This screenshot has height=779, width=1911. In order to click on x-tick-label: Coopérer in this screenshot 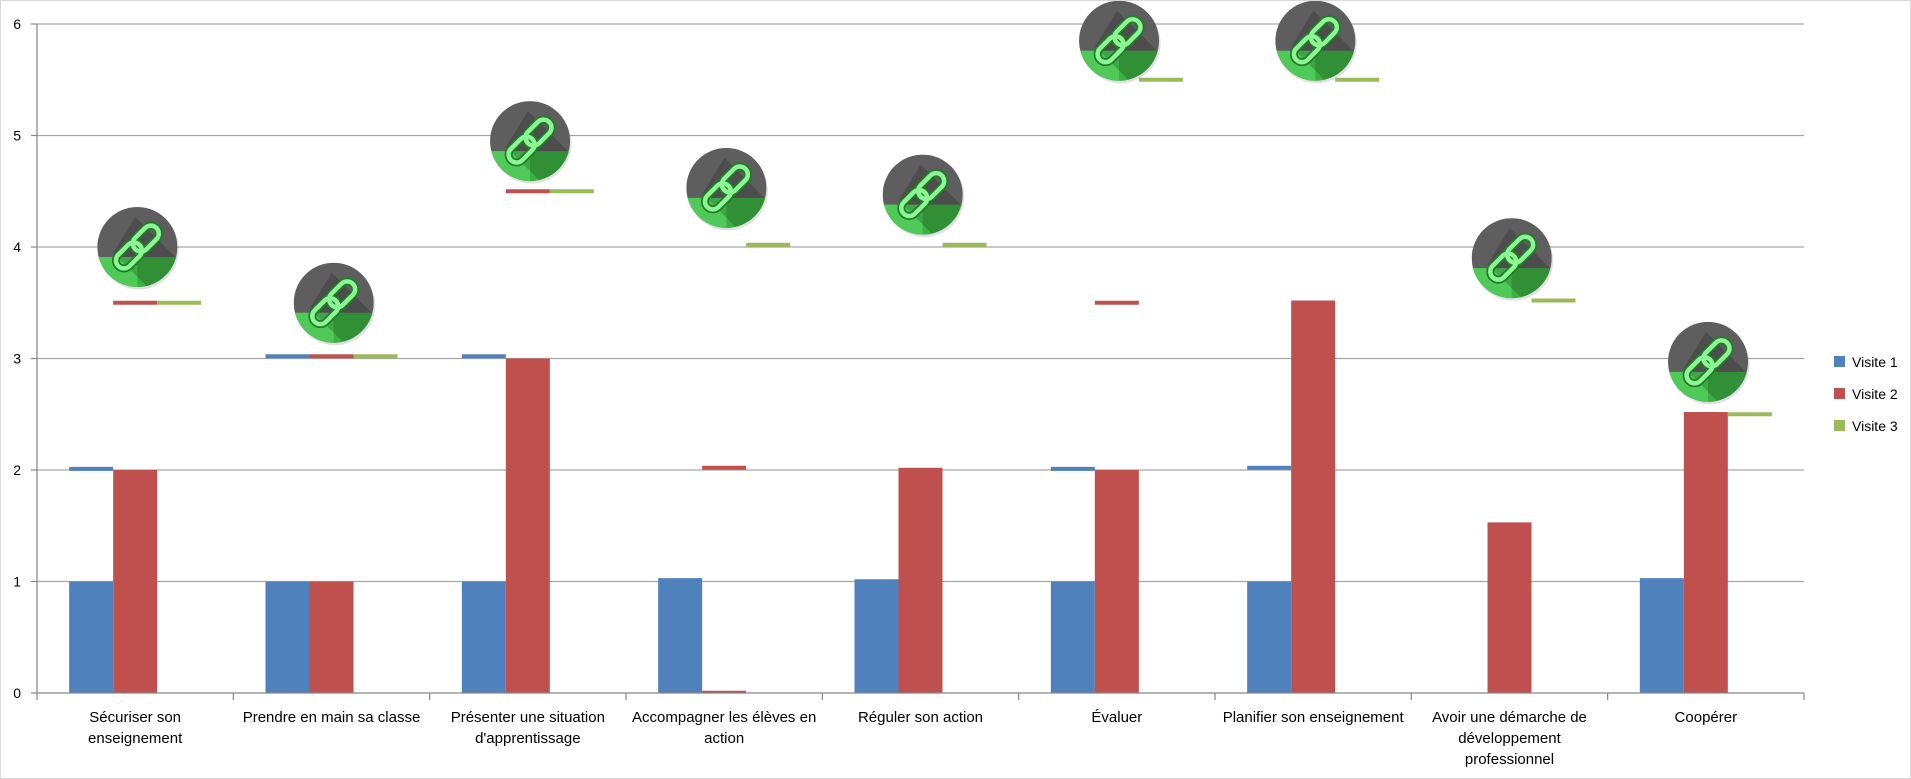, I will do `click(1706, 717)`.